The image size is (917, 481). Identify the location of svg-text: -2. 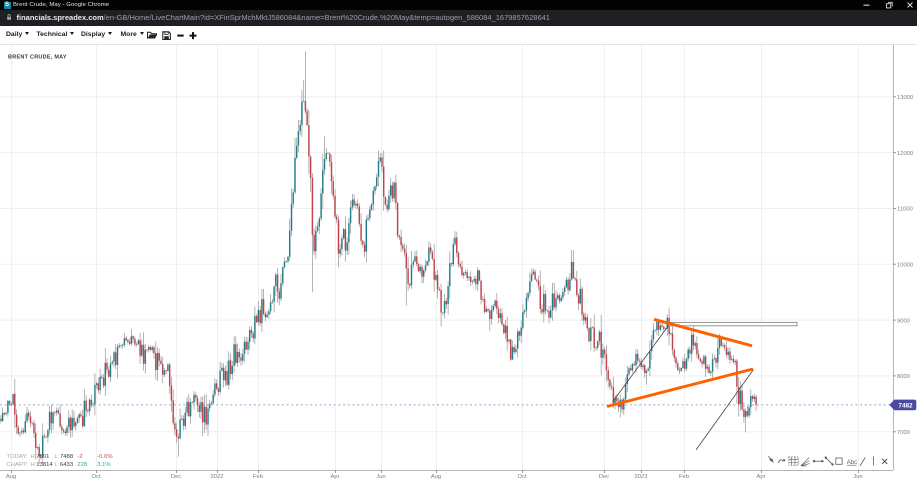
(79, 457).